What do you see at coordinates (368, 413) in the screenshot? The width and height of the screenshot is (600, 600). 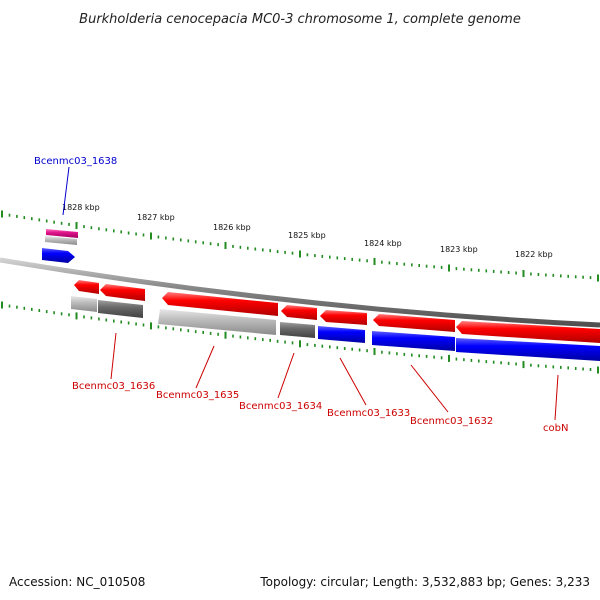 I see `gene-label-bcenmc03-1633: Bcenmc03_1633` at bounding box center [368, 413].